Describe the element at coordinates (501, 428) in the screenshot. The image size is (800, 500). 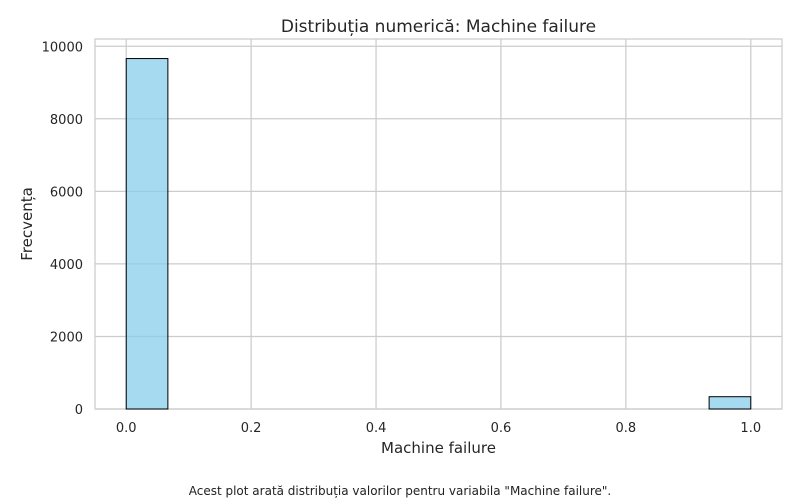
I see `x-tick-label: 0.6` at that location.